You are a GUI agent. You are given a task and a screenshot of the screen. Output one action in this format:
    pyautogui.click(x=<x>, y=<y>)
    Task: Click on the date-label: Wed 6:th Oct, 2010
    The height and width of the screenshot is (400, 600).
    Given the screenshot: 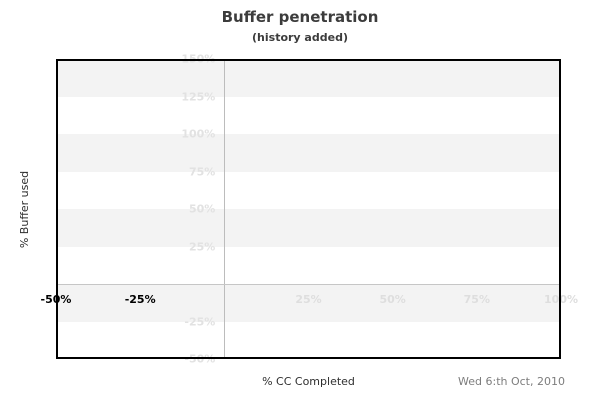 What is the action you would take?
    pyautogui.click(x=511, y=381)
    